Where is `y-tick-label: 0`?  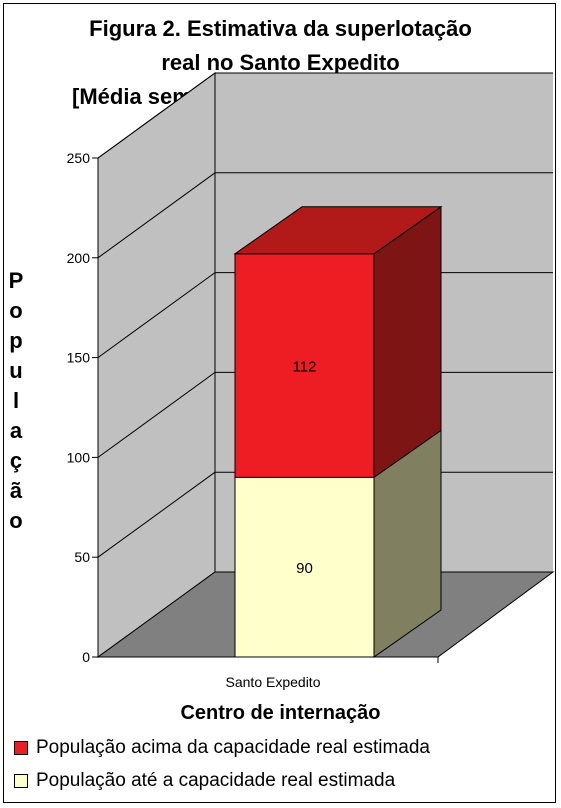 y-tick-label: 0 is located at coordinates (86, 657).